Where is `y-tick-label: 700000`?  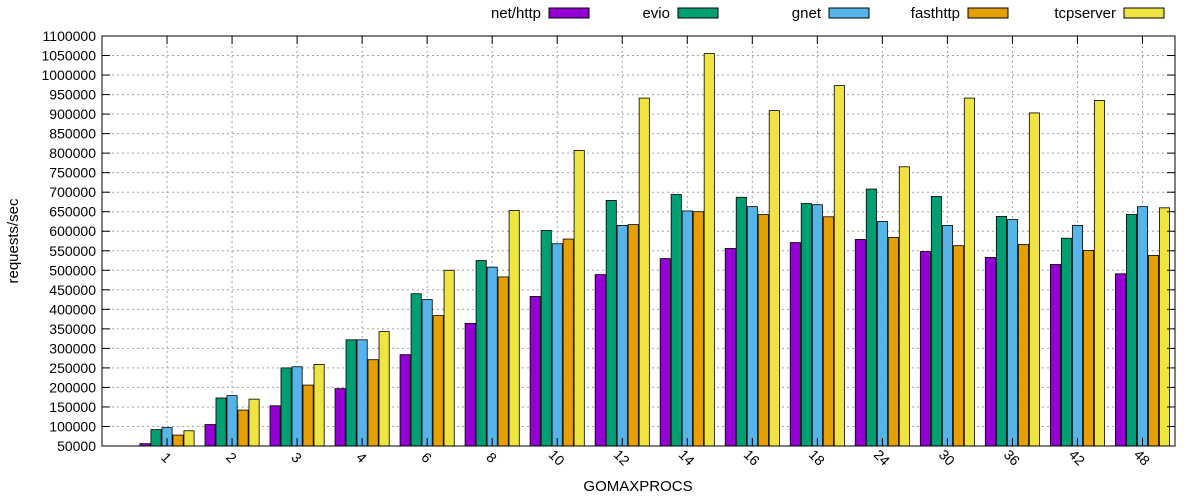 y-tick-label: 700000 is located at coordinates (72, 192).